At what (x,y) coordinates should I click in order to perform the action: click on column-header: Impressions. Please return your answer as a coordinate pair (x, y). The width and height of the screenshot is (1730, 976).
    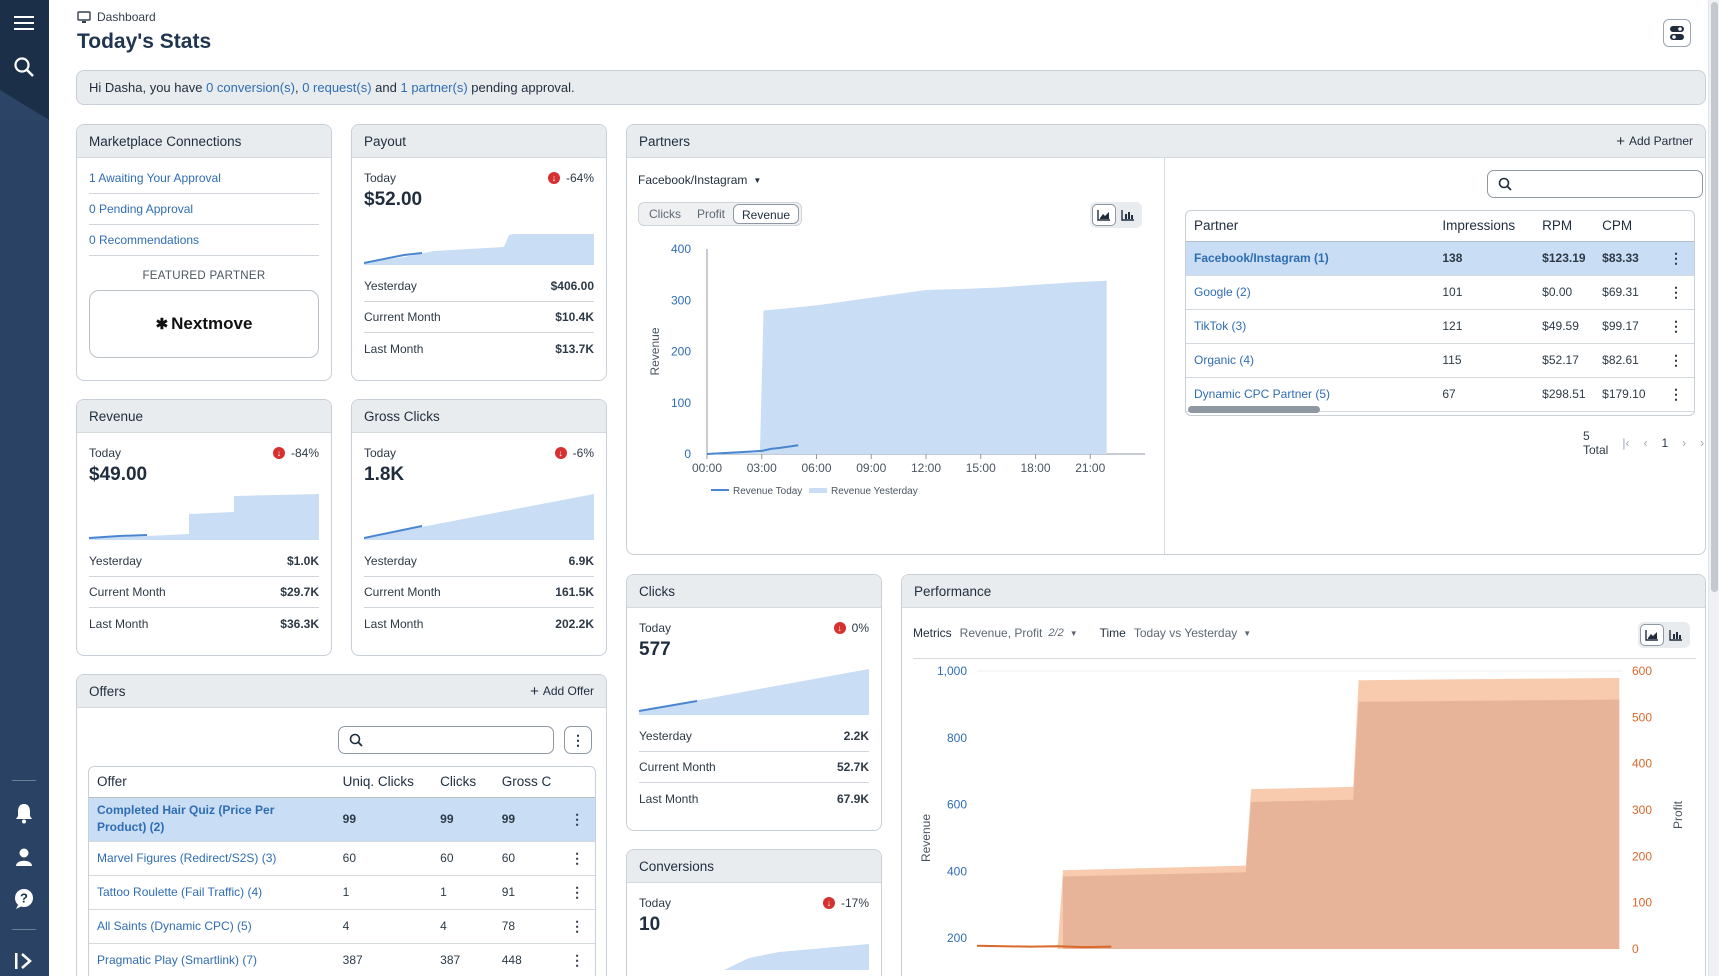
    Looking at the image, I should click on (1484, 226).